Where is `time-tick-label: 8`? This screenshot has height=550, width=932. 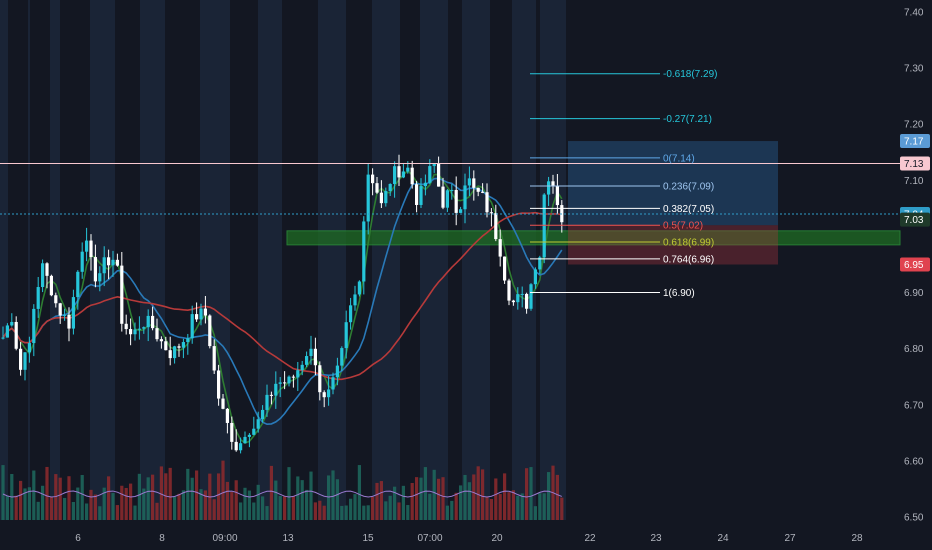
time-tick-label: 8 is located at coordinates (162, 538).